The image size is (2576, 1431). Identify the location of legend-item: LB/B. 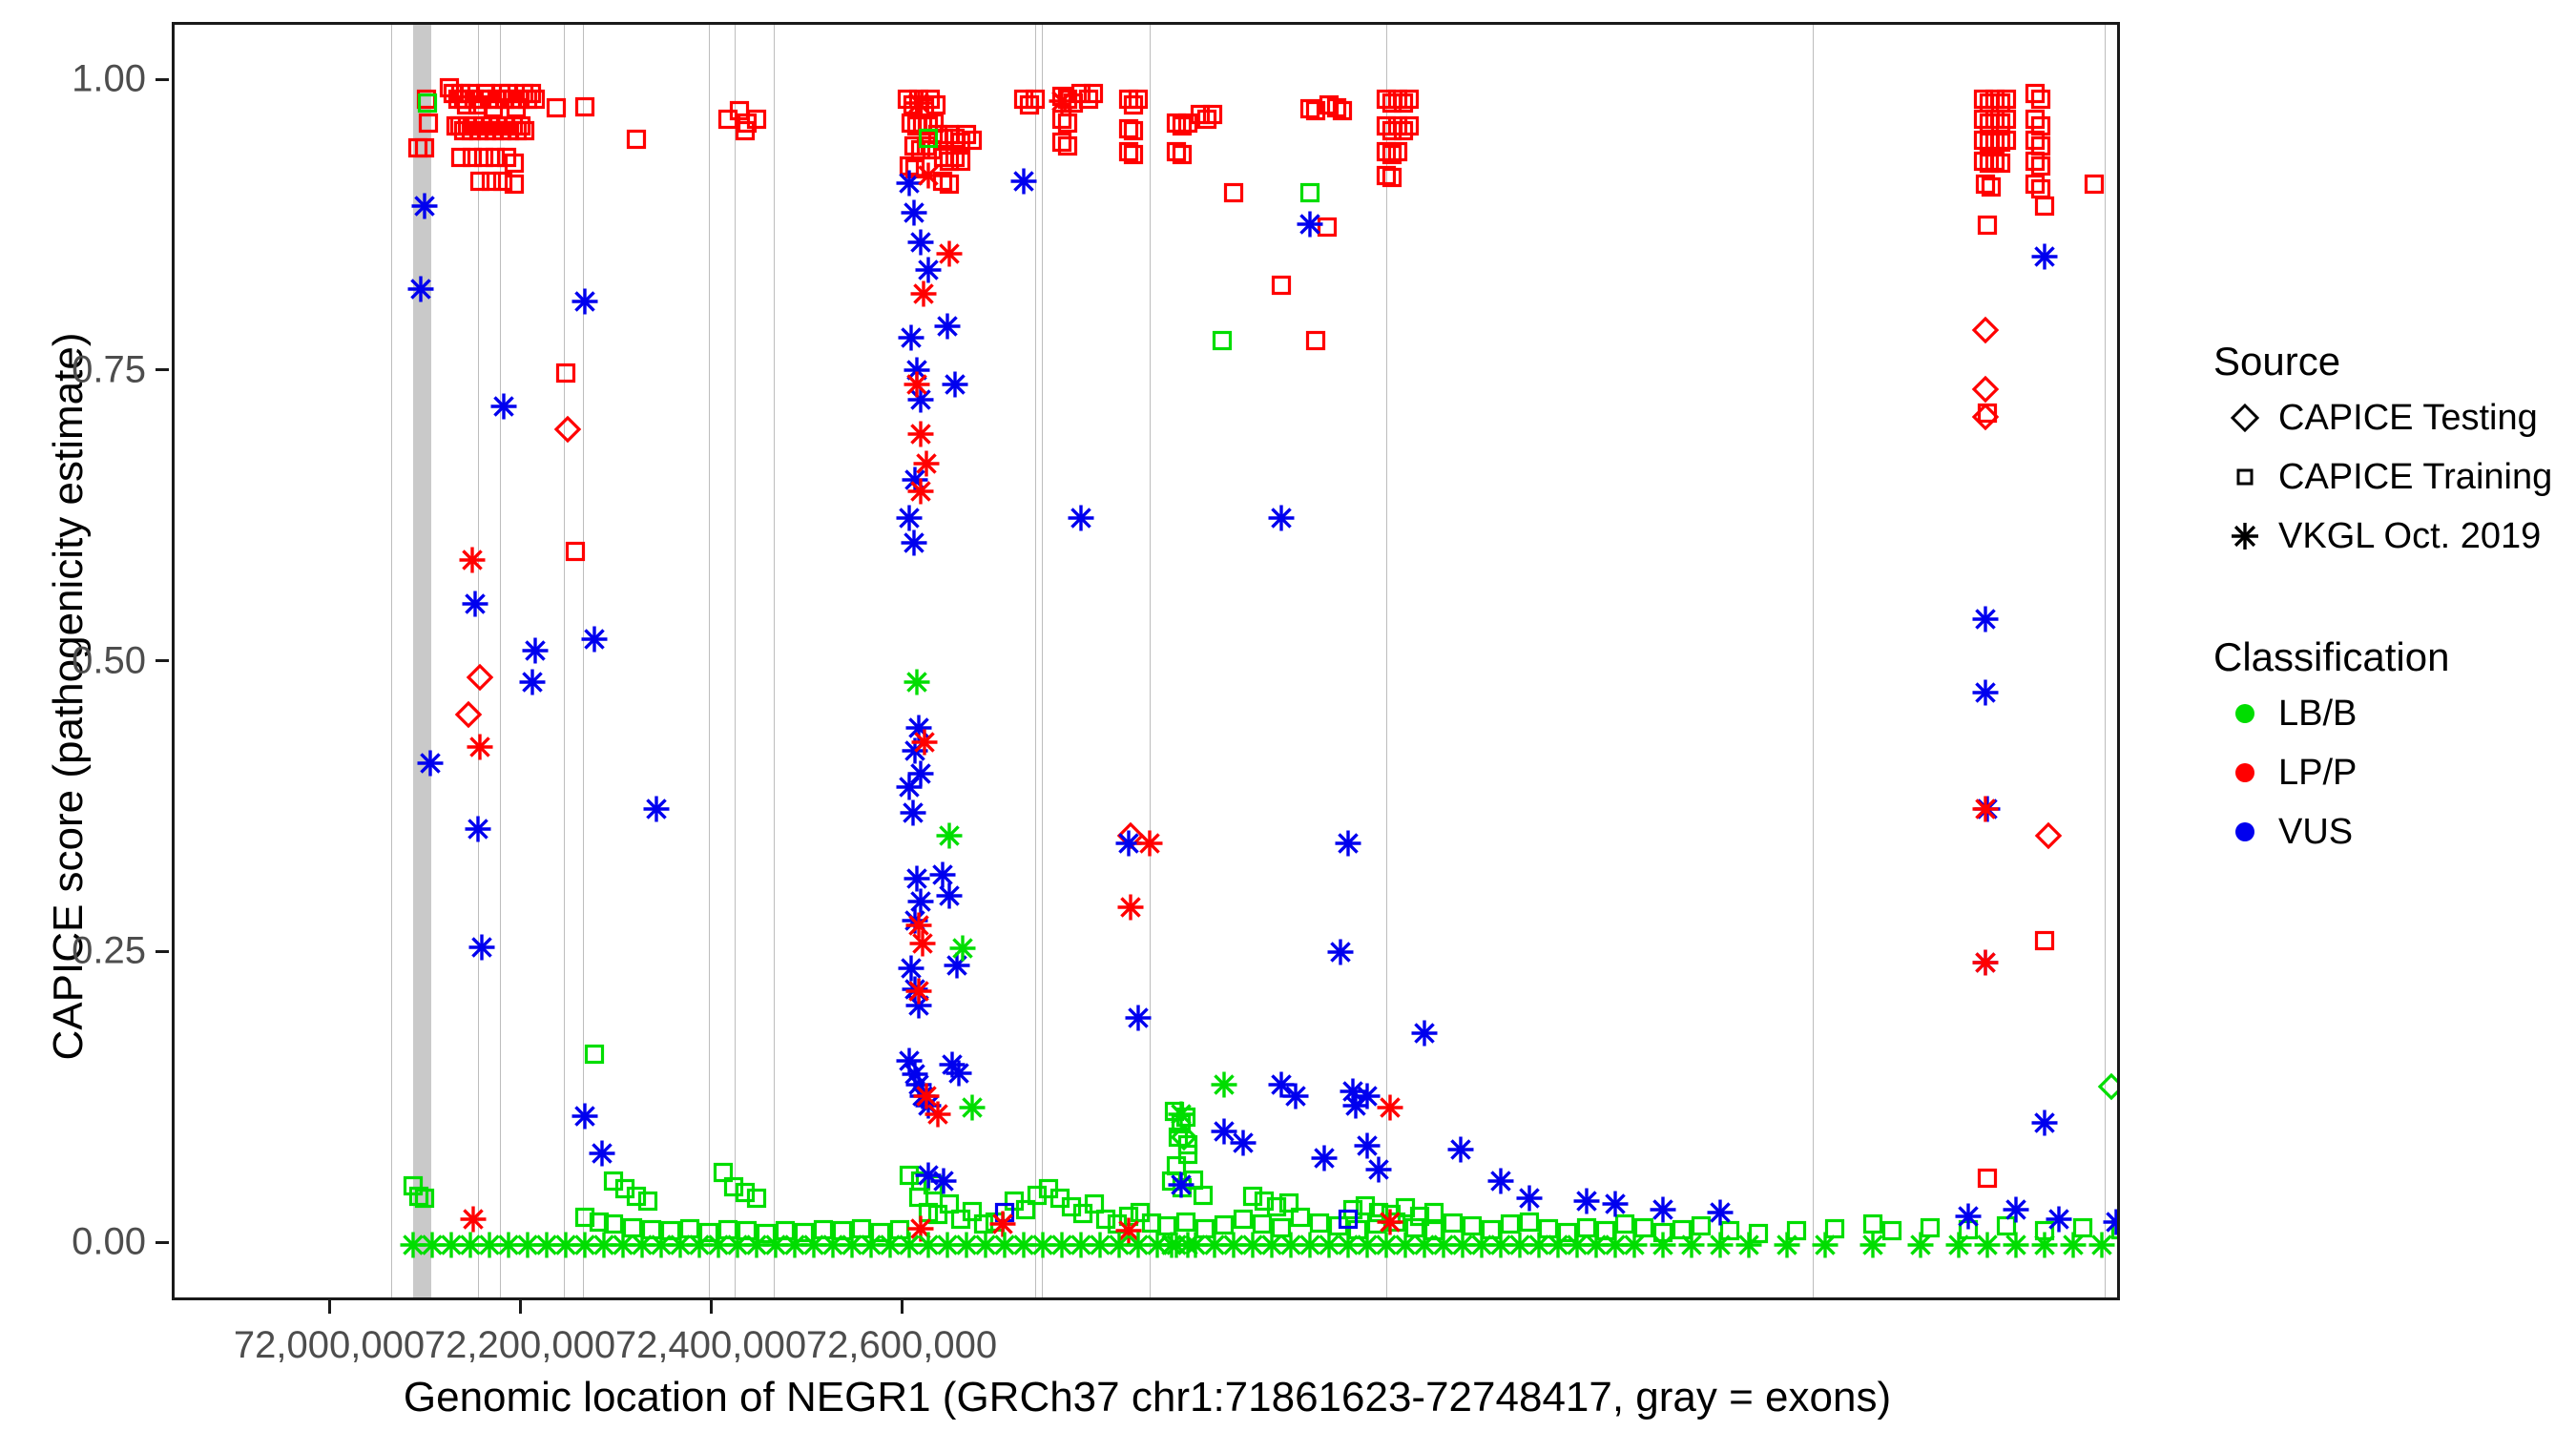
(2388, 713).